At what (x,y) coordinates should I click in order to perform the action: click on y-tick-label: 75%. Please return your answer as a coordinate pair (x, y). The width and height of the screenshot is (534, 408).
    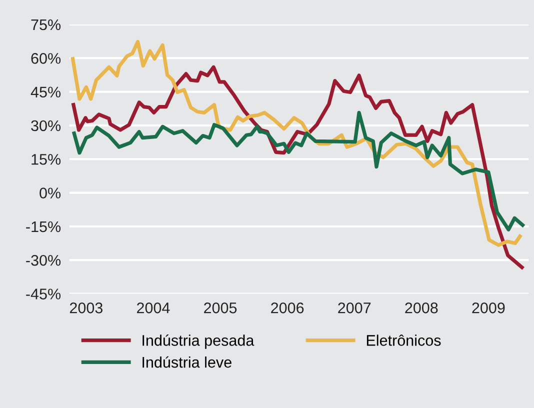
    Looking at the image, I should click on (46, 24).